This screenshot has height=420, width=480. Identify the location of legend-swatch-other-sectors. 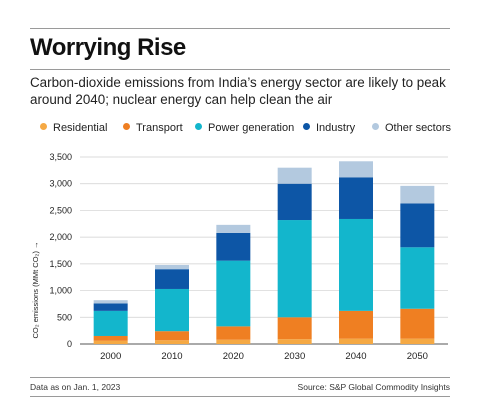
(375, 126).